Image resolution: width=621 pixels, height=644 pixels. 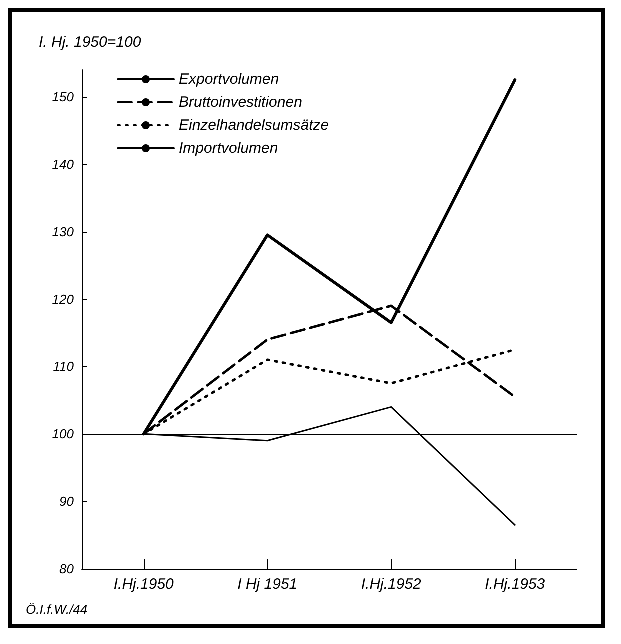 What do you see at coordinates (90, 42) in the screenshot?
I see `chart-title: I. Hj. 1950=100` at bounding box center [90, 42].